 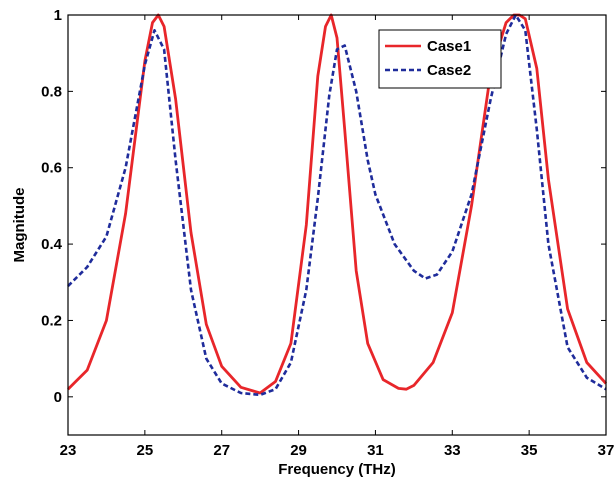 What do you see at coordinates (52, 244) in the screenshot?
I see `y-tick-label: 0.4` at bounding box center [52, 244].